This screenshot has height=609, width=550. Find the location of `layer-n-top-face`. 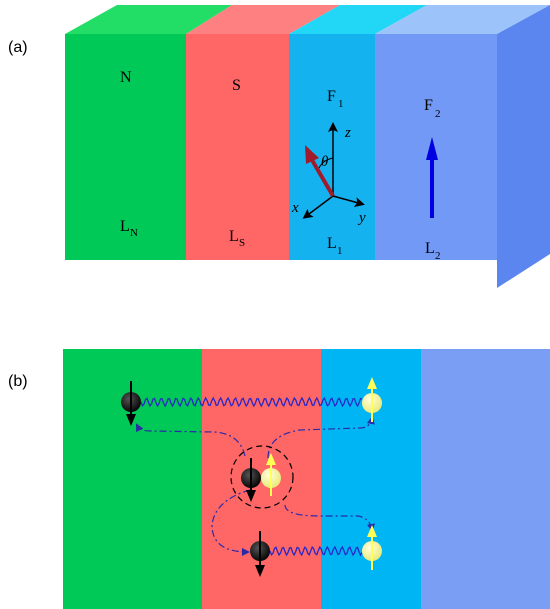

layer-n-top-face is located at coordinates (148, 19).